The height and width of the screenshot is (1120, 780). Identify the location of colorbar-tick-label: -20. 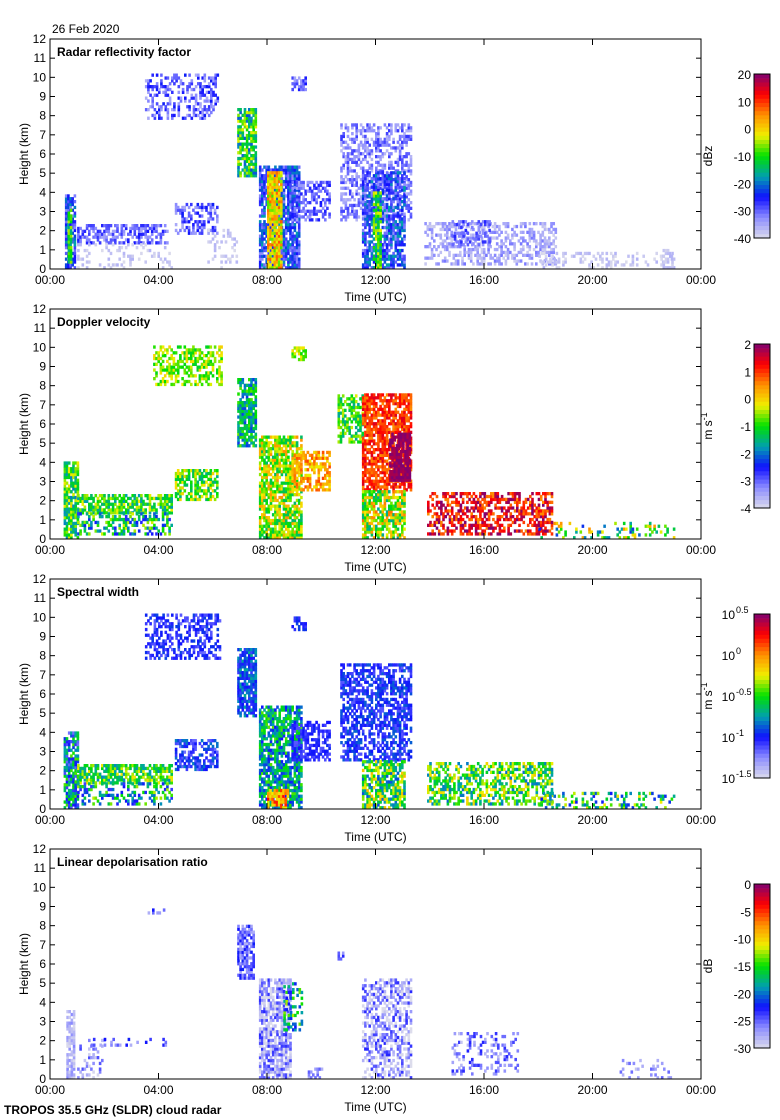
(743, 184).